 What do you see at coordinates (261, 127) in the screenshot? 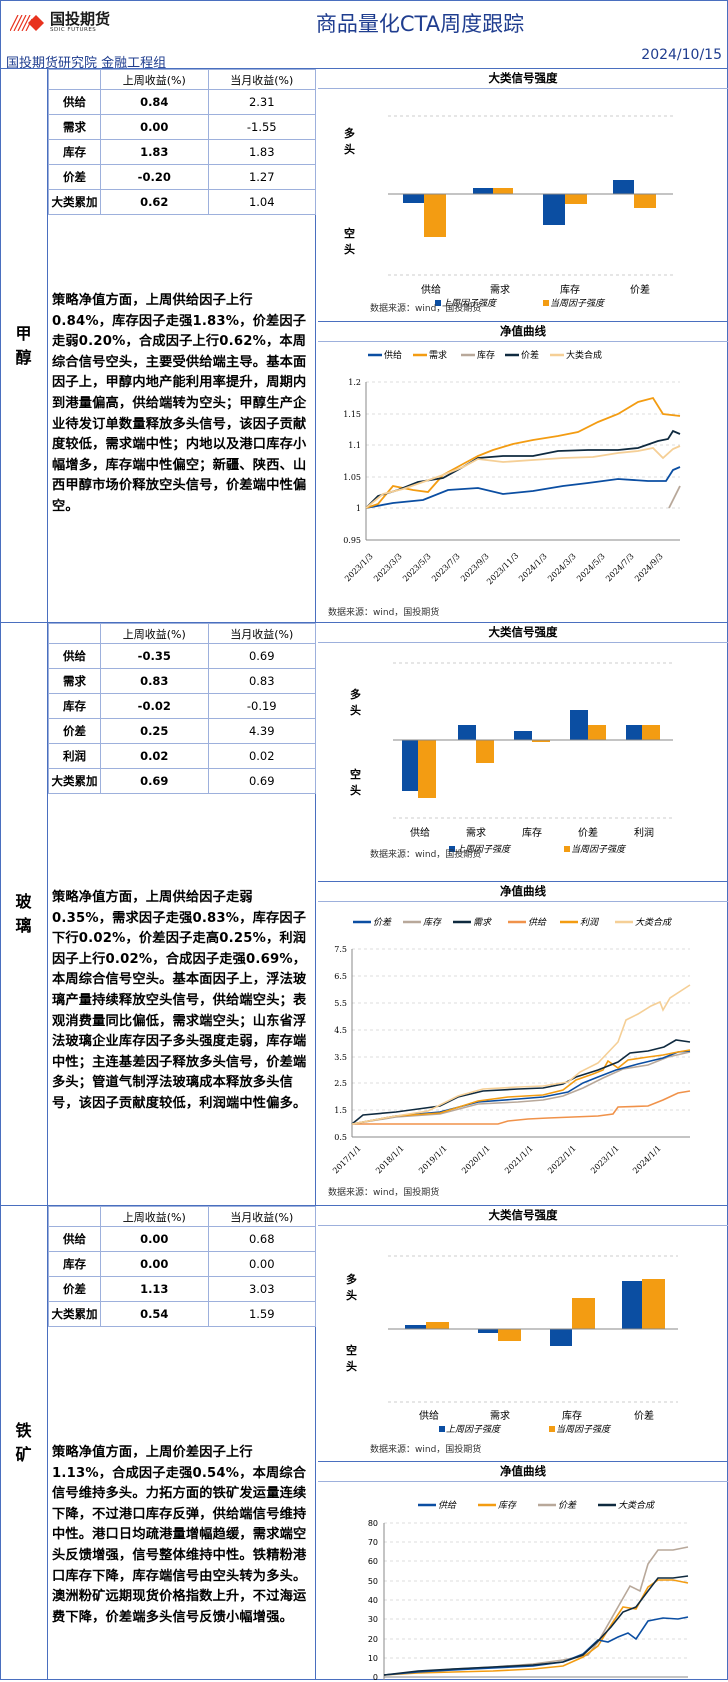
I see `cell-month: -1.55` at bounding box center [261, 127].